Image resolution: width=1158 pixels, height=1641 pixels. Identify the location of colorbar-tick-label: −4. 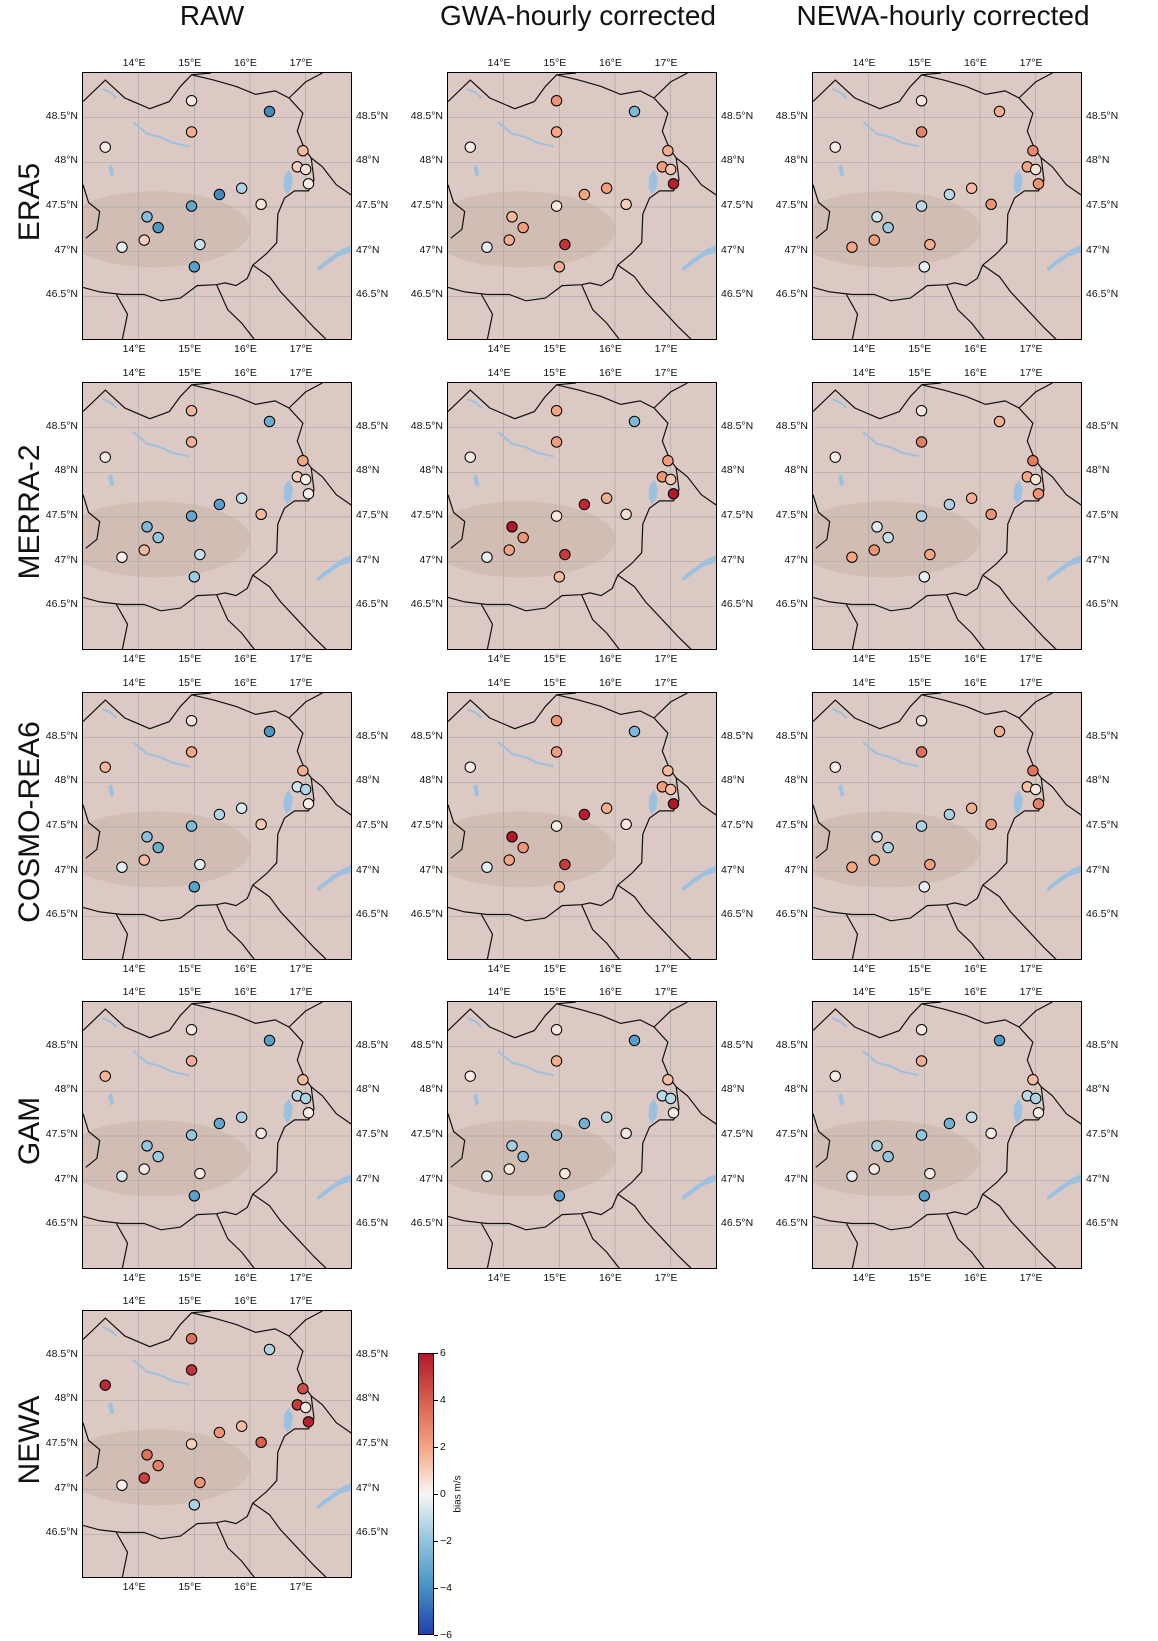
(446, 1588).